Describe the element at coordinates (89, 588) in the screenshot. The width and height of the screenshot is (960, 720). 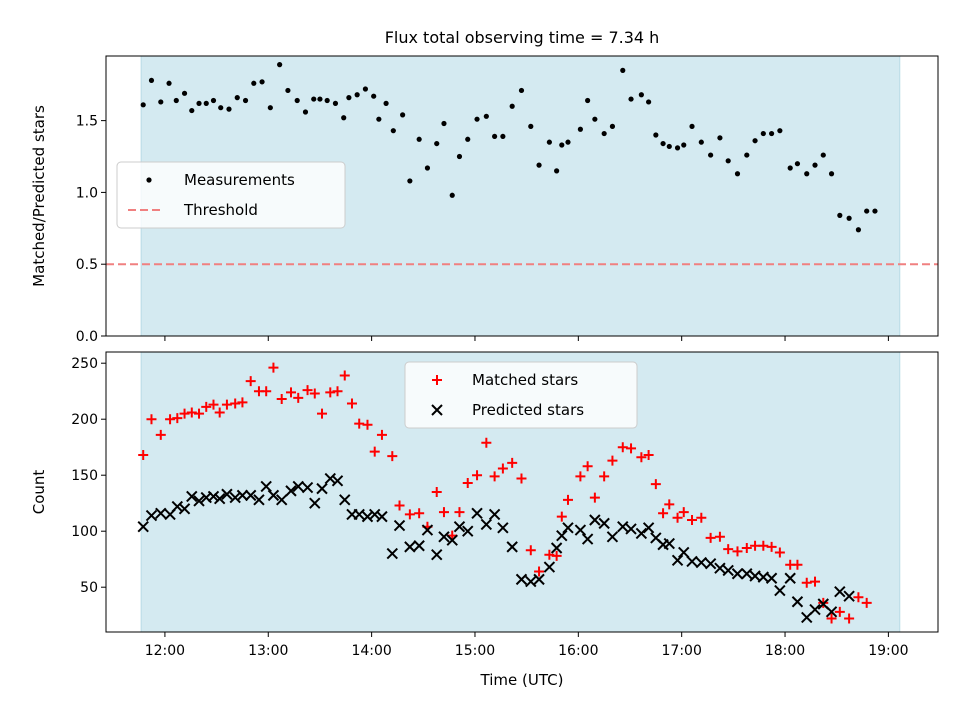
I see `y-tick-label: 50` at that location.